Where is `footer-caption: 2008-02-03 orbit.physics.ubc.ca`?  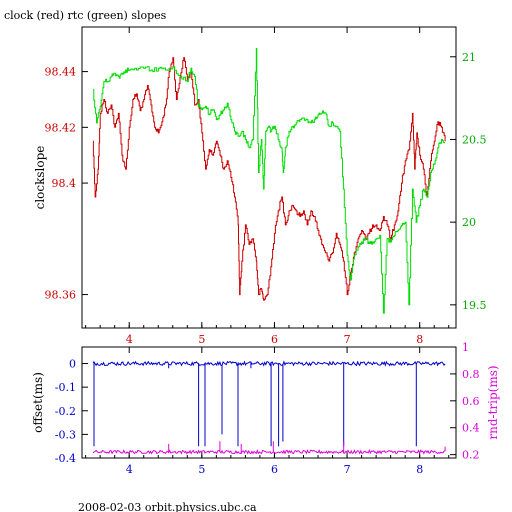
footer-caption: 2008-02-03 orbit.physics.ubc.ca is located at coordinates (167, 506).